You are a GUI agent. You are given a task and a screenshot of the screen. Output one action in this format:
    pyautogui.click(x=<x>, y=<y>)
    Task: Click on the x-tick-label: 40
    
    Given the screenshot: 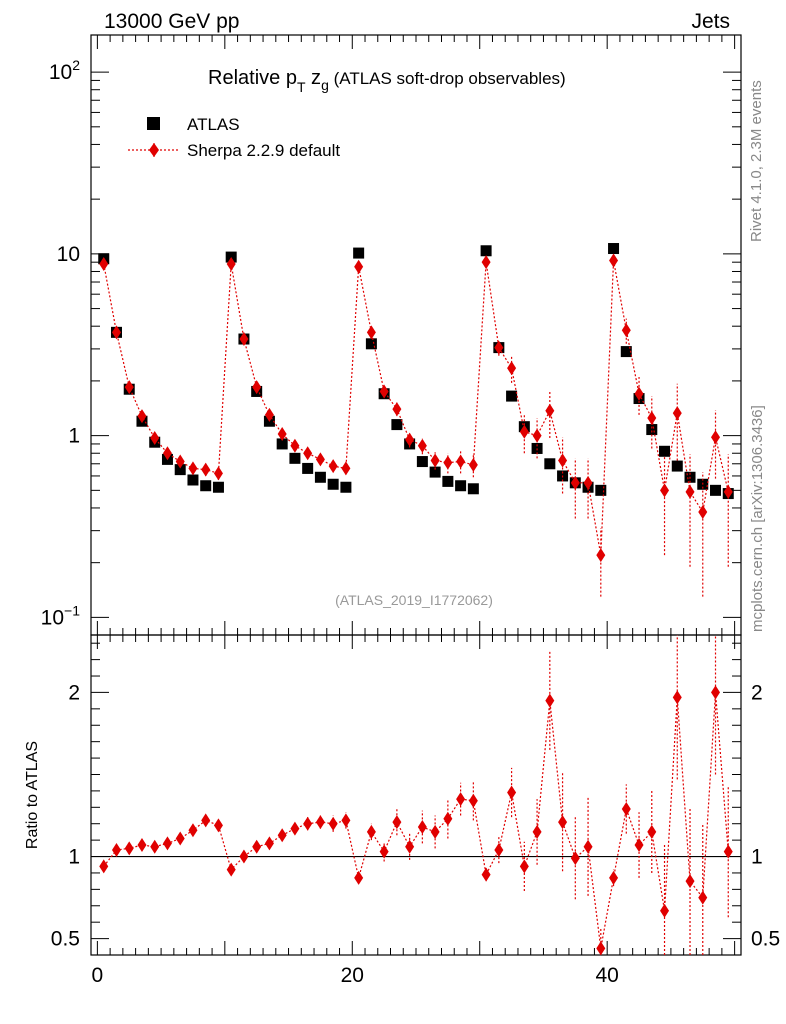 What is the action you would take?
    pyautogui.click(x=606, y=975)
    